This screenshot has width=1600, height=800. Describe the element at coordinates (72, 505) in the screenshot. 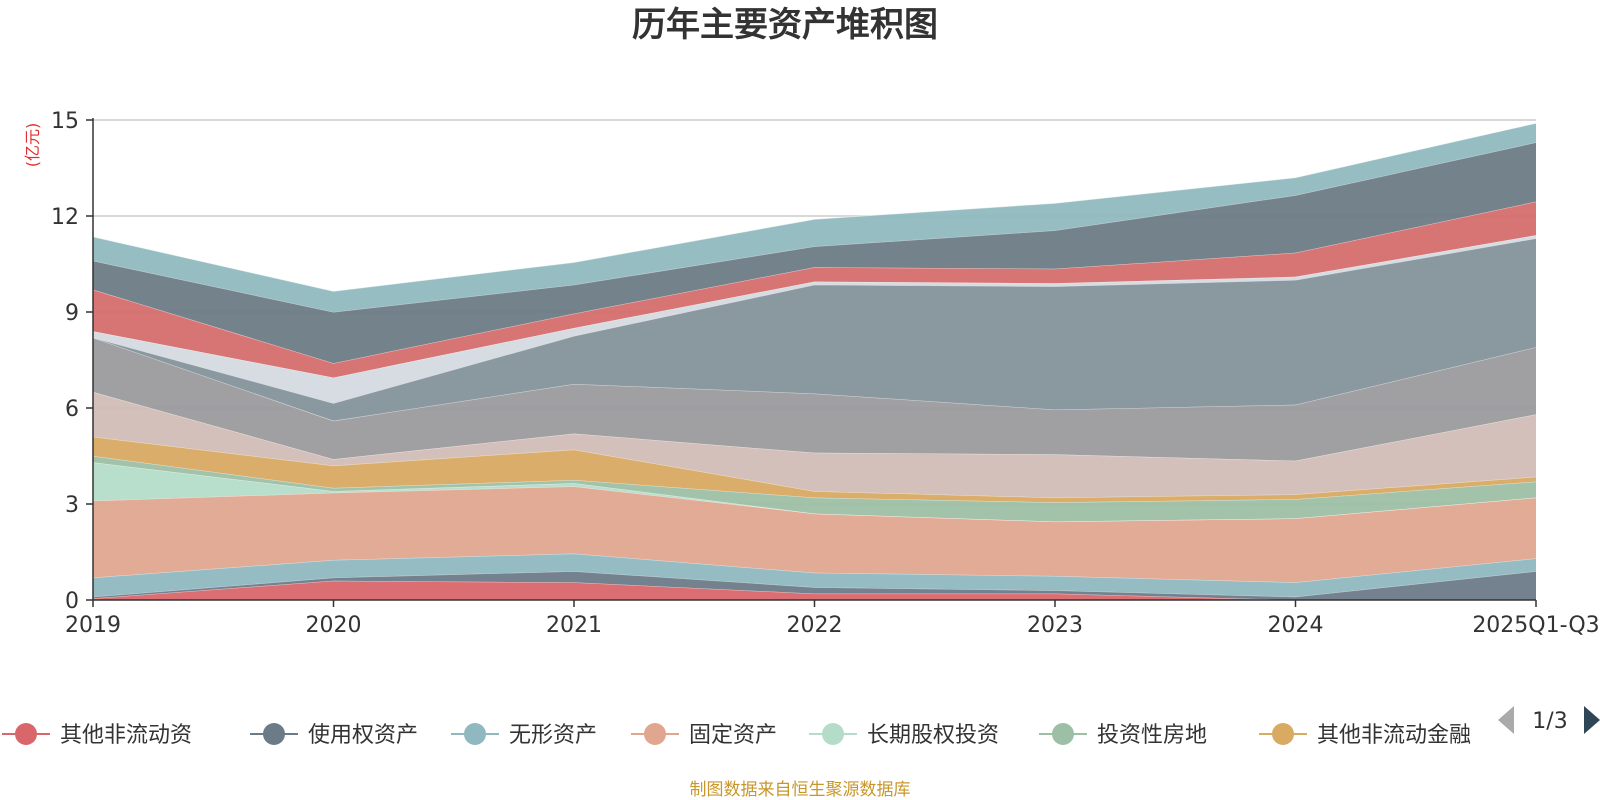

I see `y-tick-label: 3` at that location.